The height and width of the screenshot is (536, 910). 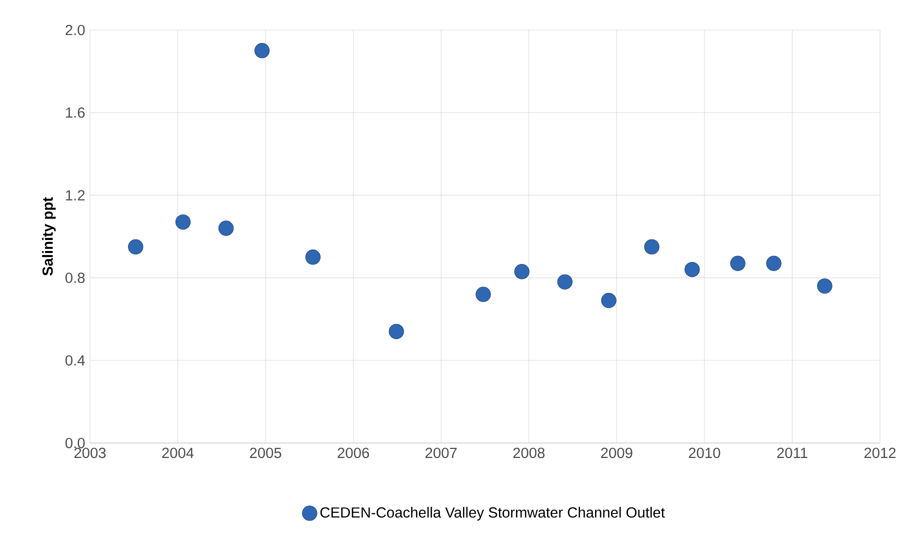 I want to click on x-tick-label: 2006, so click(x=353, y=453).